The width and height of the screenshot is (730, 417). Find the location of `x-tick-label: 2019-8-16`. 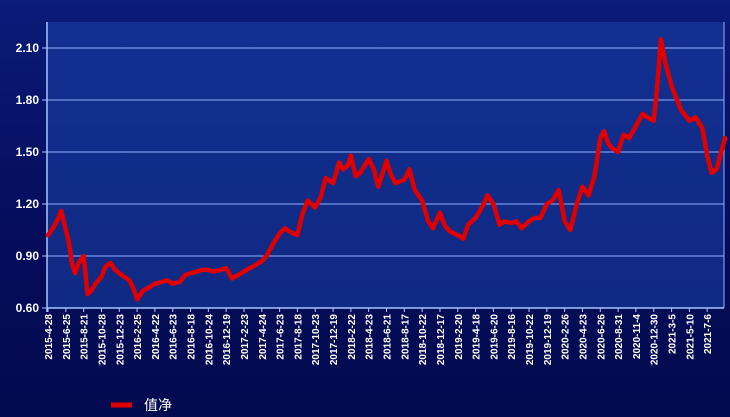

x-tick-label: 2019-8-16 is located at coordinates (512, 337).